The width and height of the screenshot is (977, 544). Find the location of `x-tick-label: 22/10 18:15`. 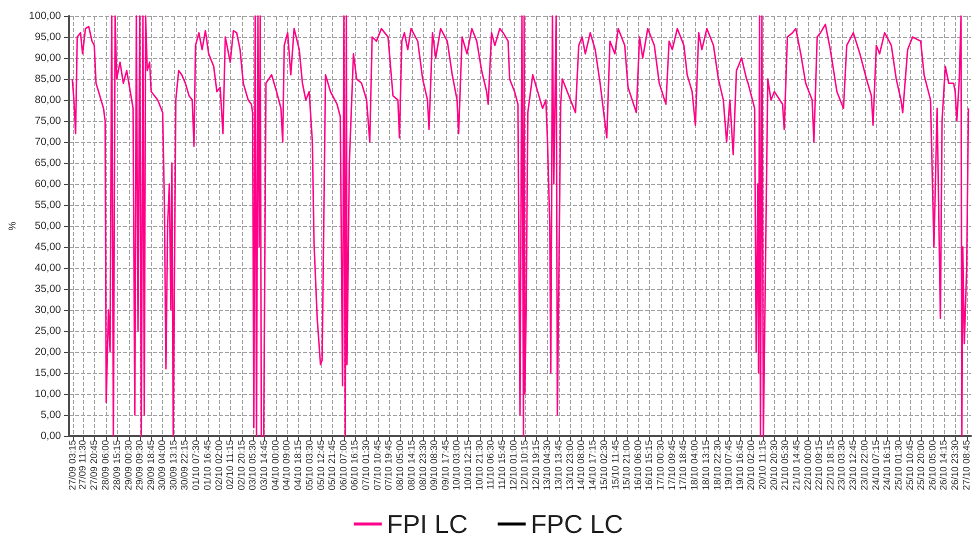

x-tick-label: 22/10 18:15 is located at coordinates (830, 465).